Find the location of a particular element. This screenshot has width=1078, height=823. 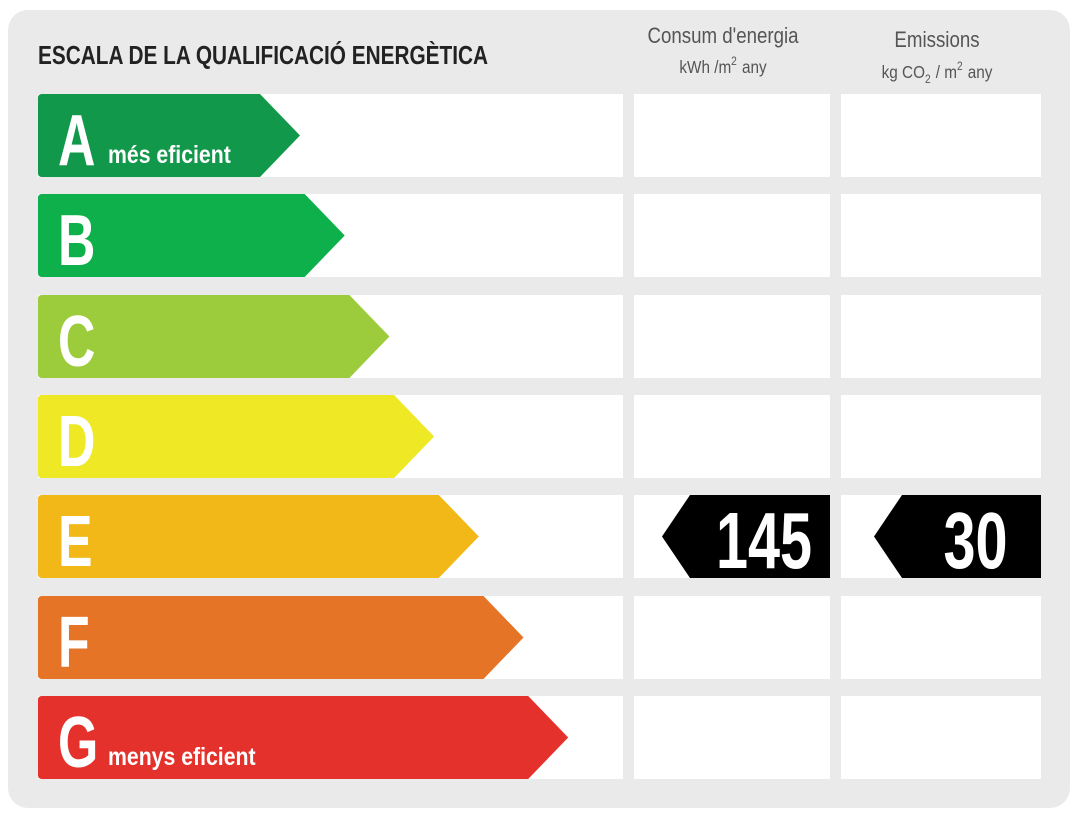

column-title: Emissions is located at coordinates (936, 41).